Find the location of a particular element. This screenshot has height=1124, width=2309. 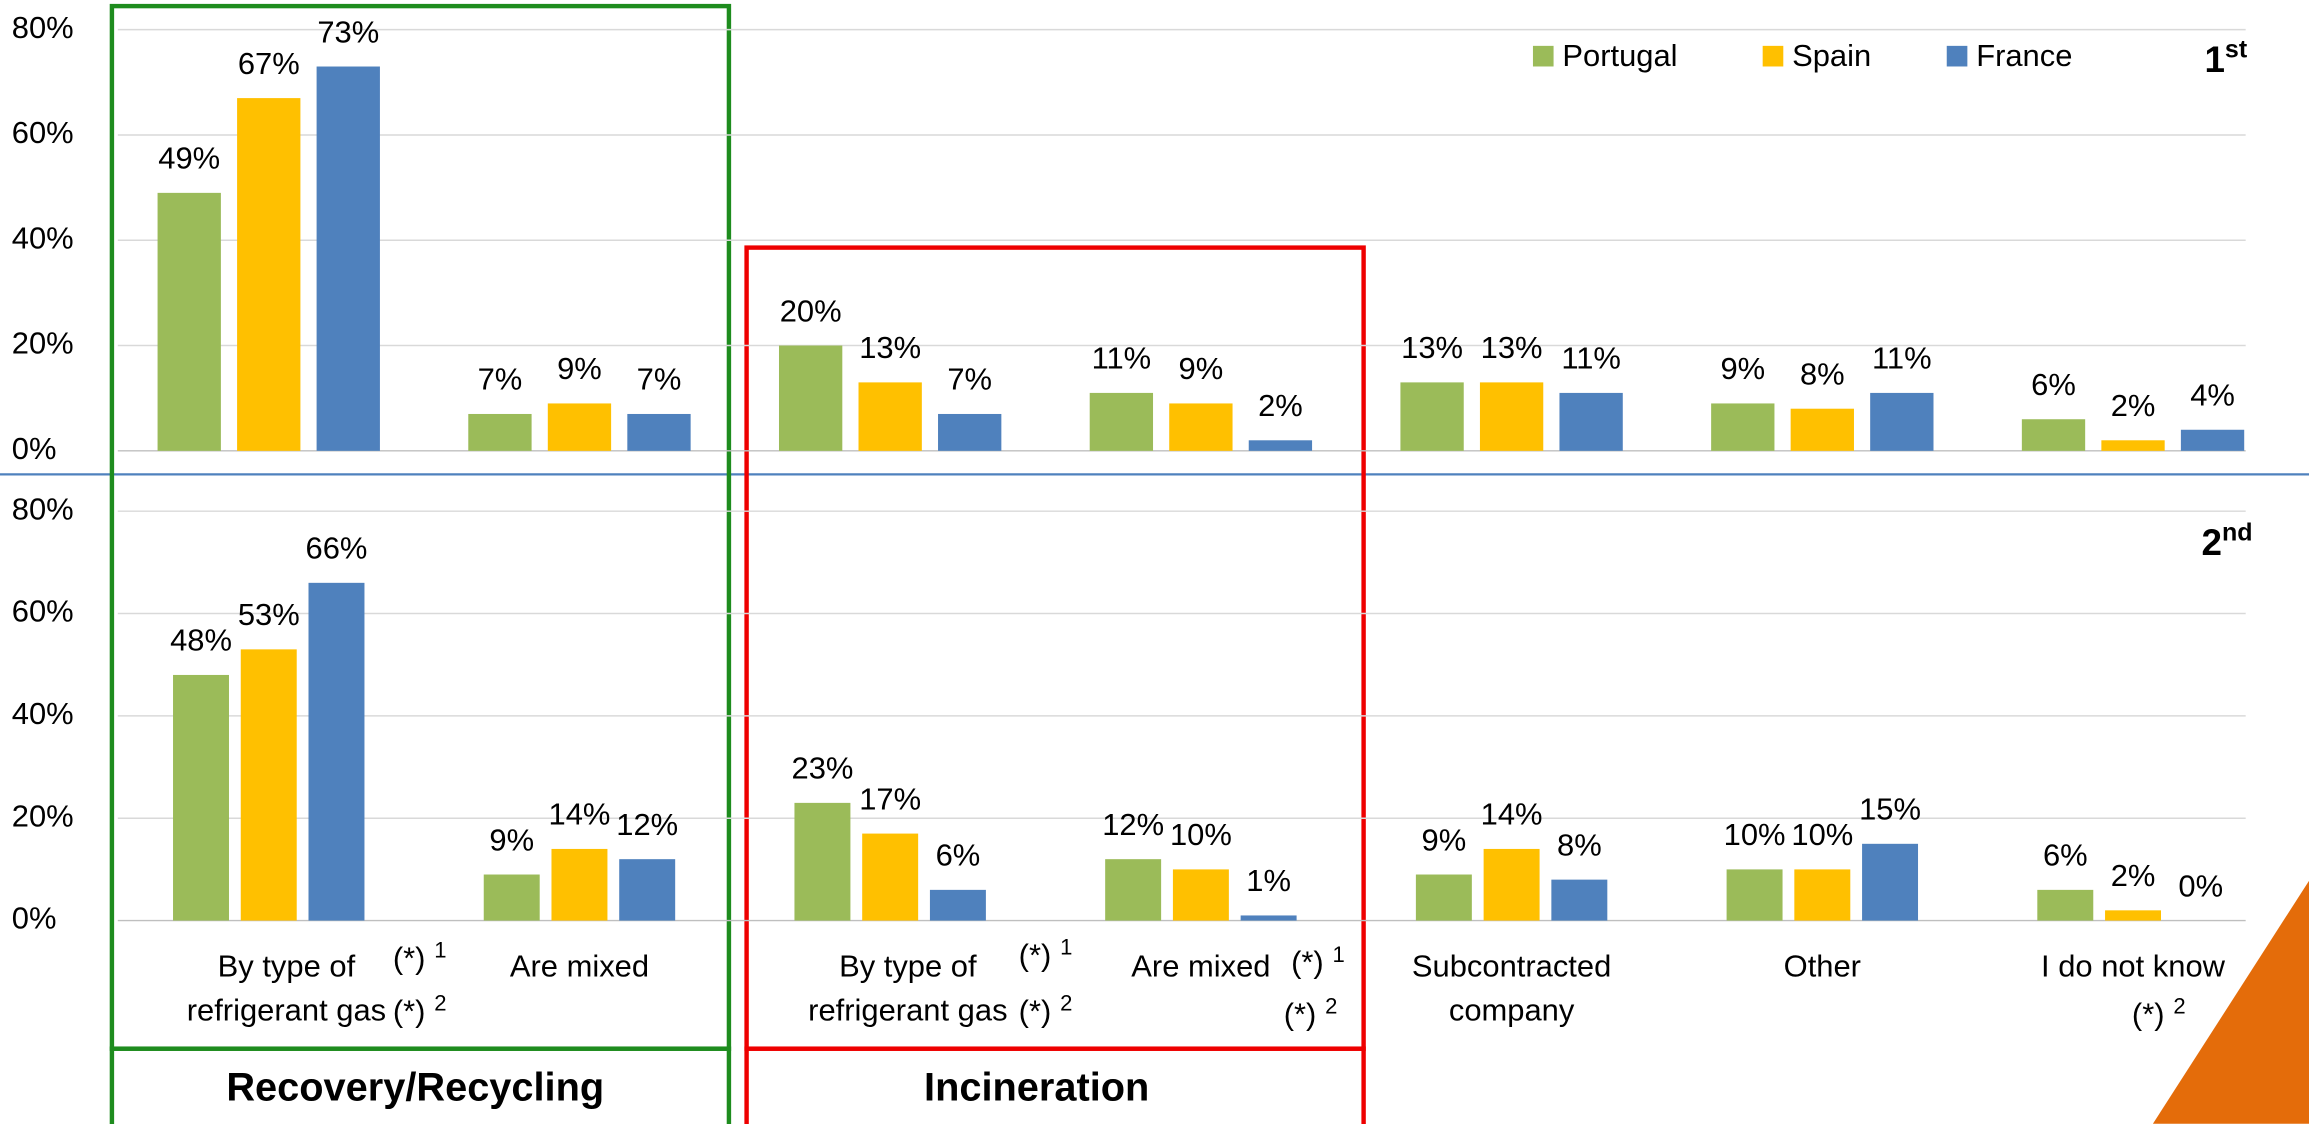

x-tick-label: Other is located at coordinates (1822, 967).